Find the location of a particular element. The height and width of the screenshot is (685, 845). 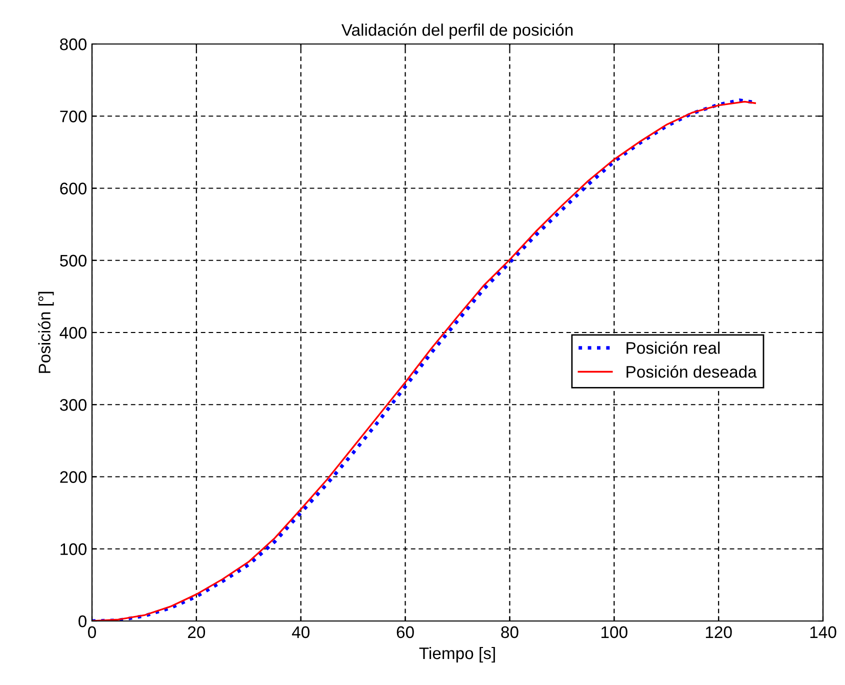

x-tick-label: 0 is located at coordinates (92, 632).